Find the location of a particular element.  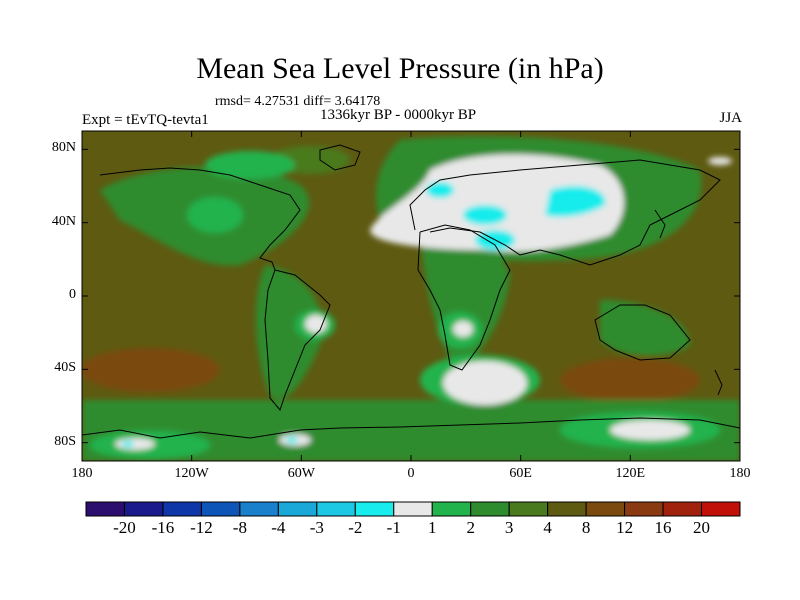

lat-tick-label: 80N is located at coordinates (63, 148).